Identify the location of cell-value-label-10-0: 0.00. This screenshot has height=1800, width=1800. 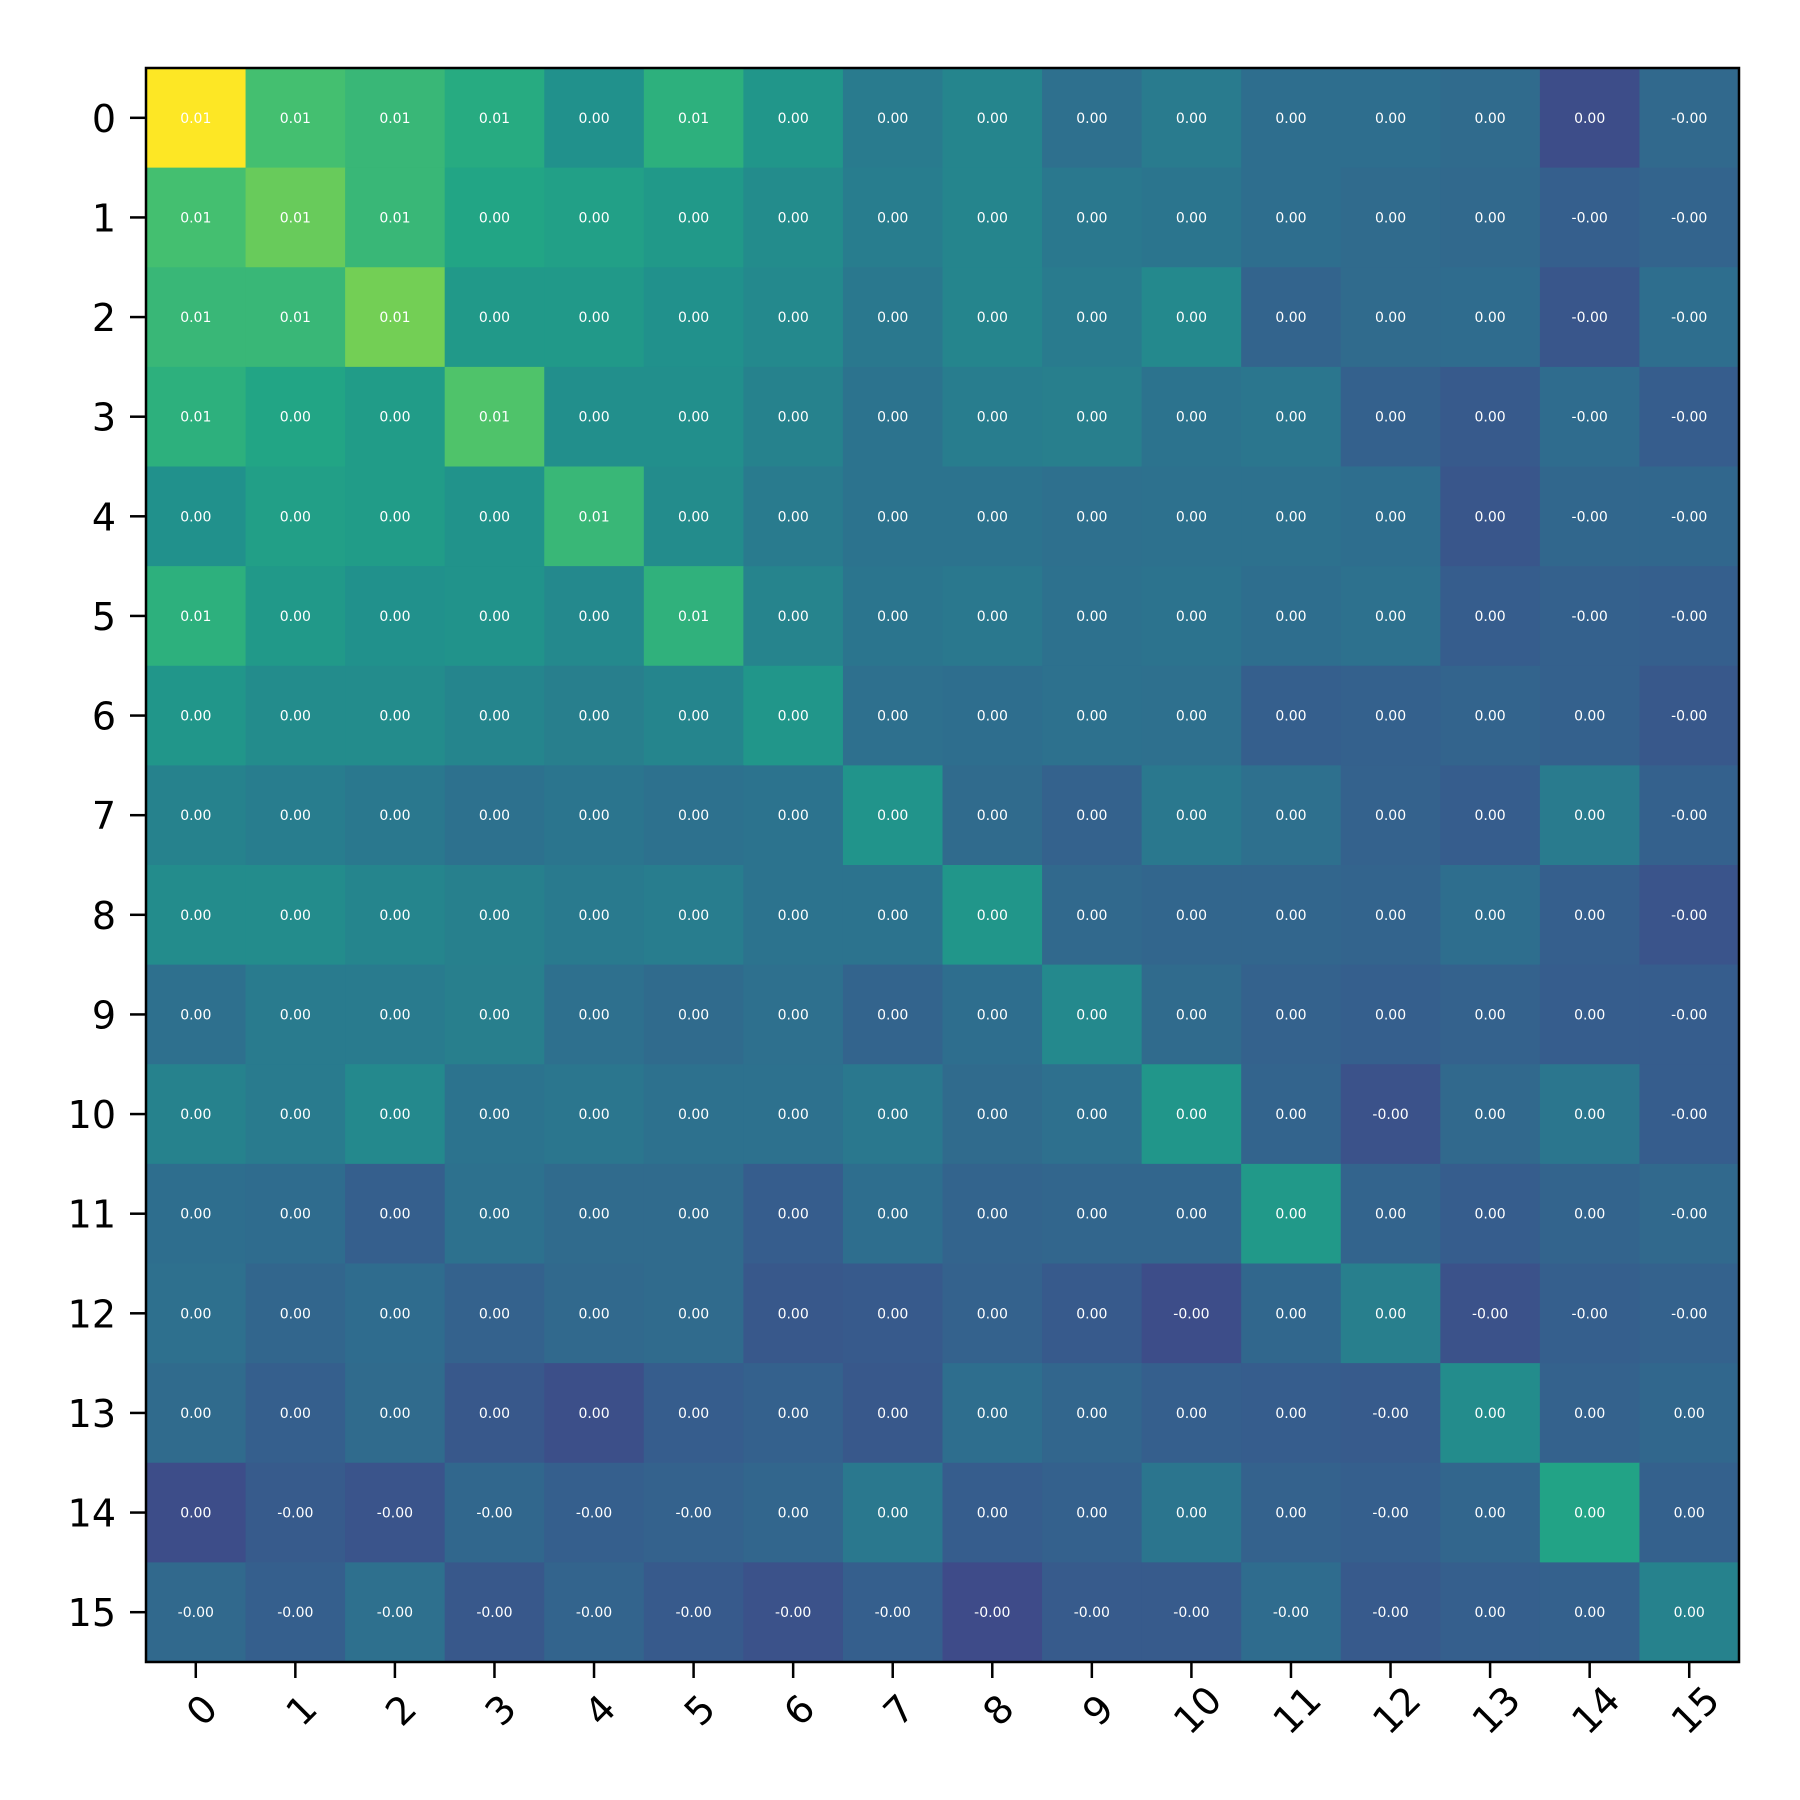
(195, 1115).